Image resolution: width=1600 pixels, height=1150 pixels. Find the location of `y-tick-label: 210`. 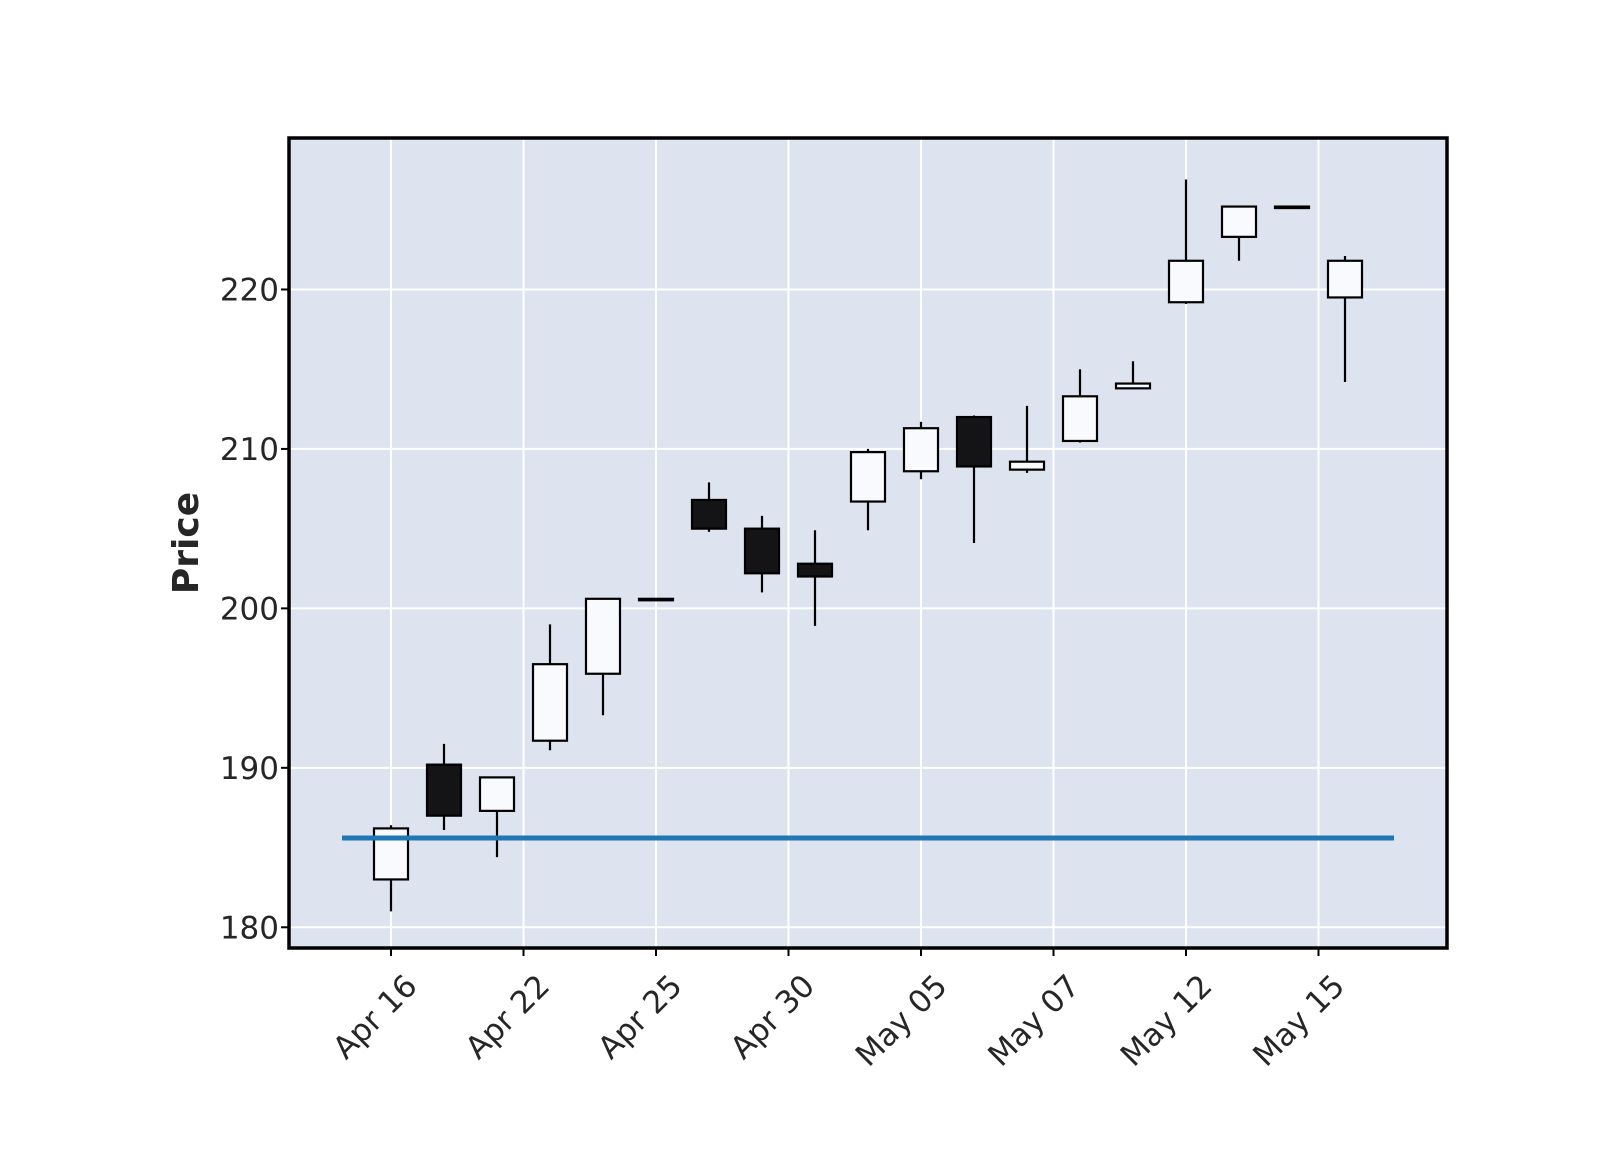

y-tick-label: 210 is located at coordinates (249, 450).